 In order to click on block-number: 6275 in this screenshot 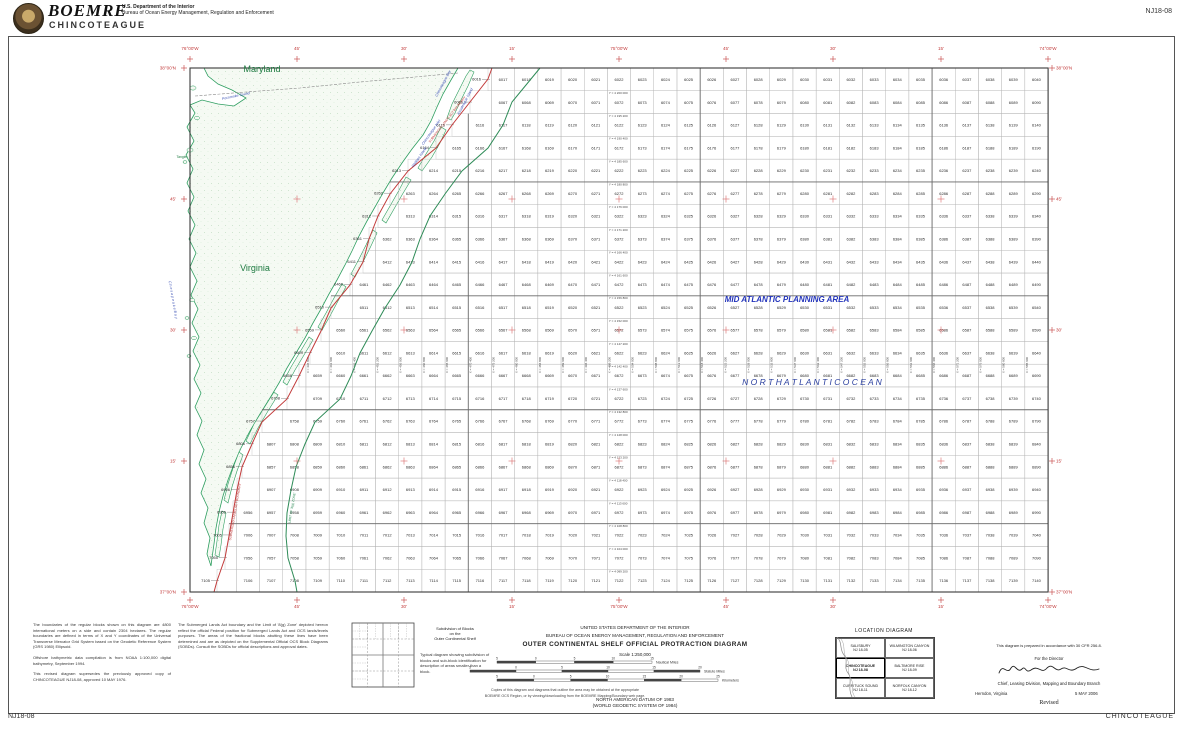, I will do `click(689, 193)`.